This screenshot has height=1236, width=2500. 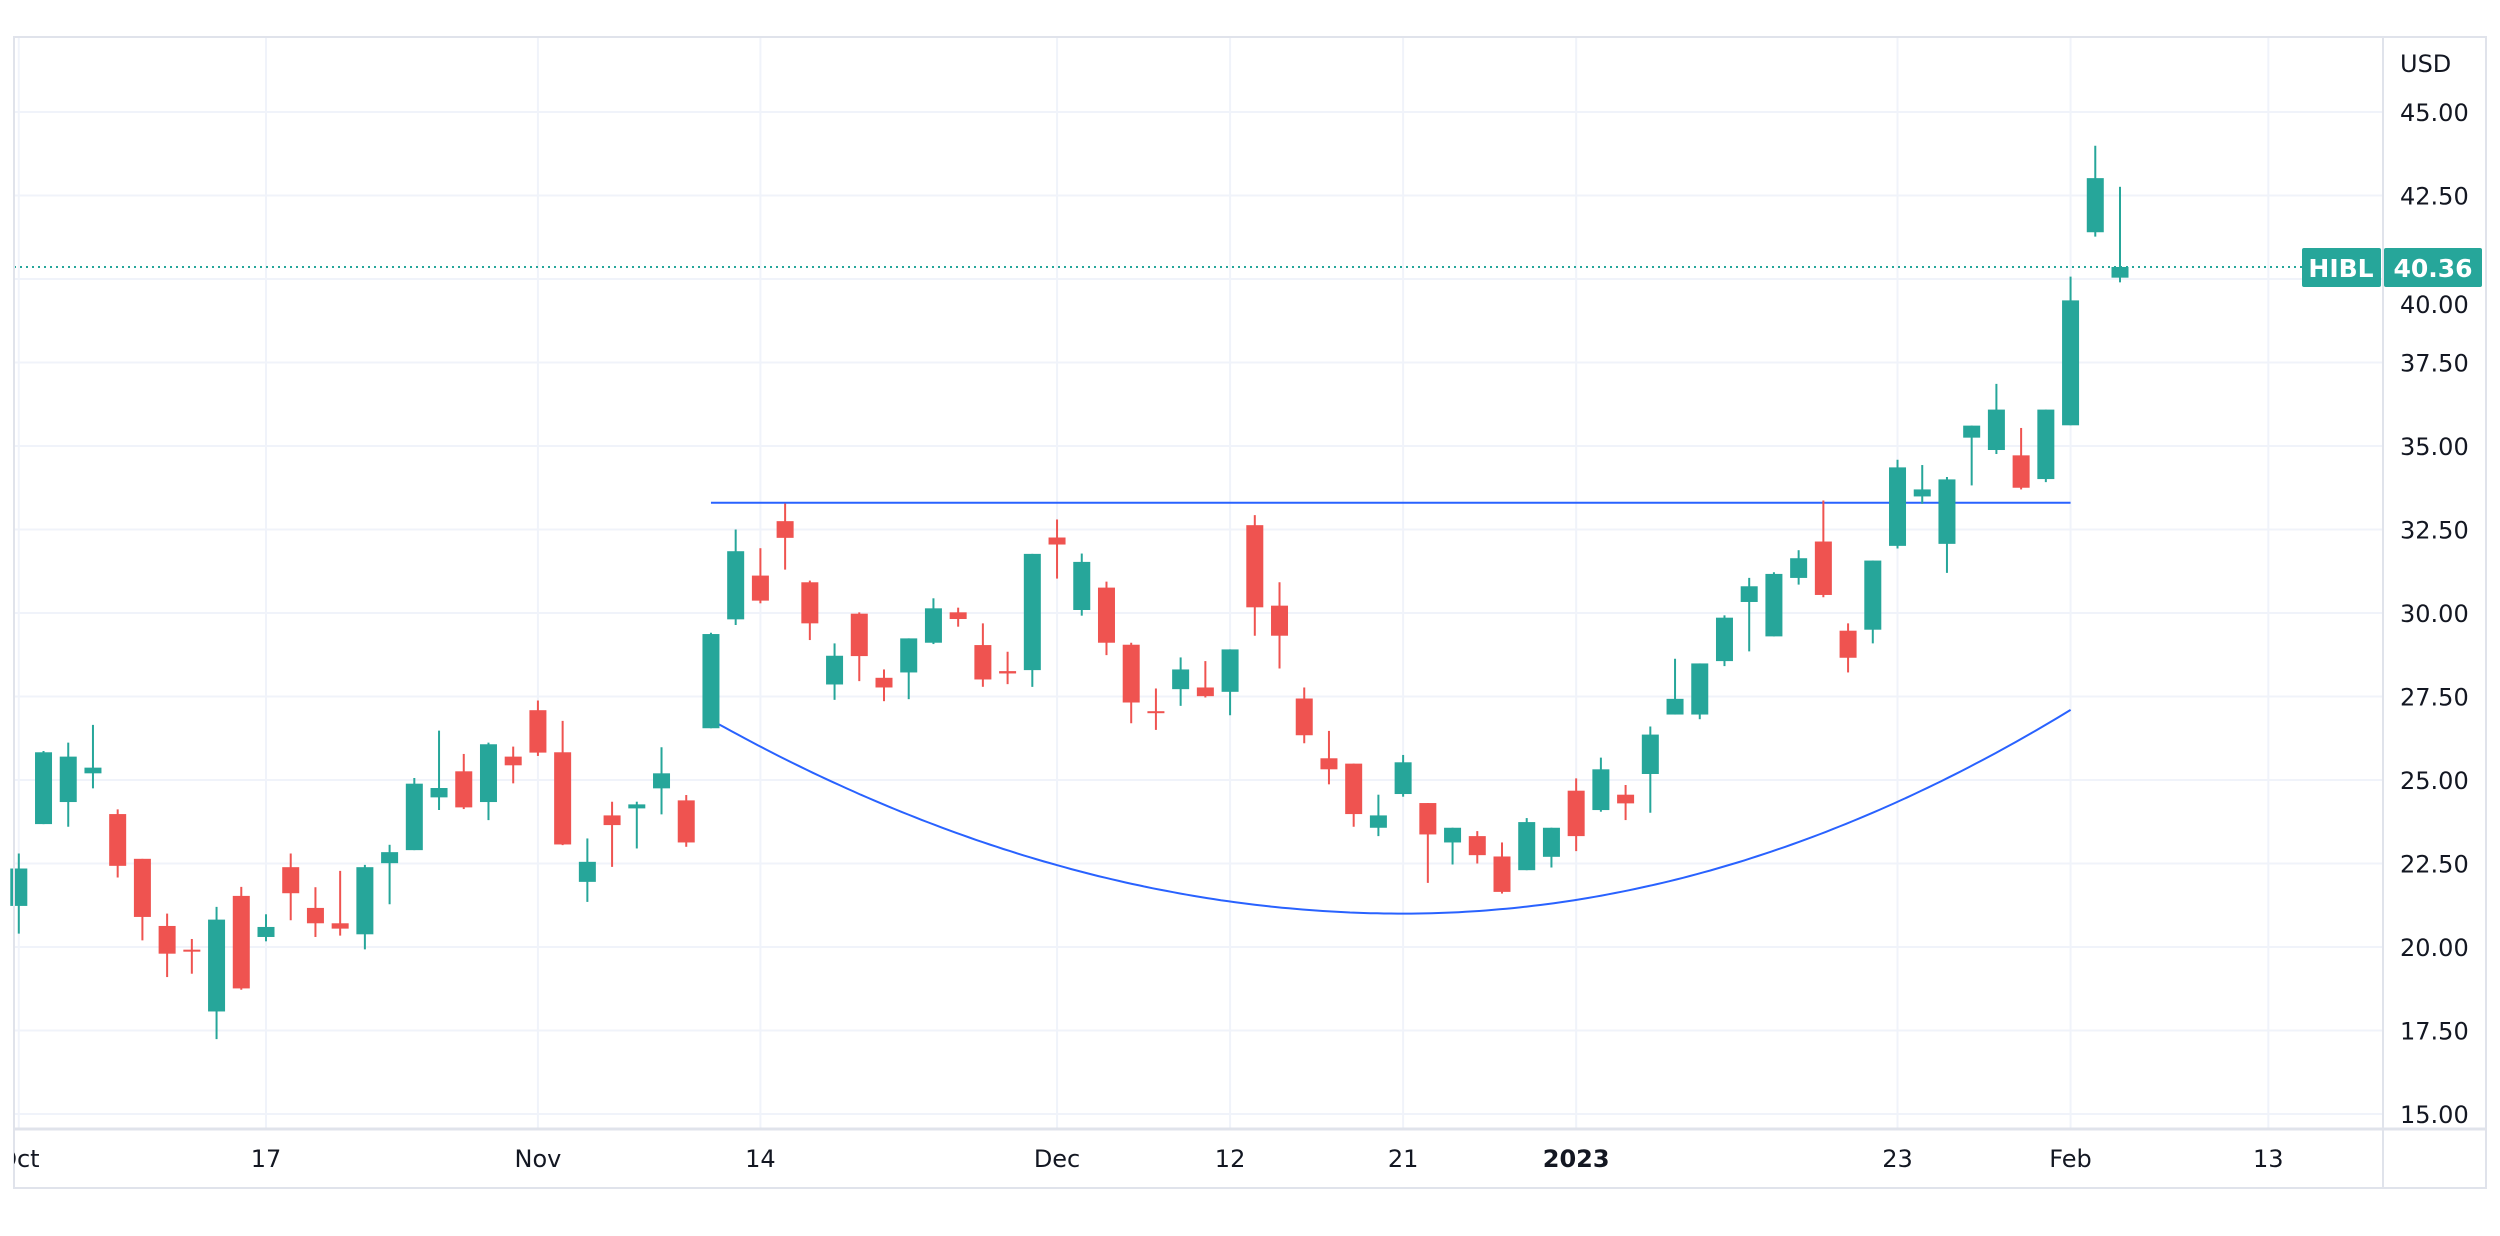 I want to click on price-tick-label: 17.50, so click(x=2434, y=1032).